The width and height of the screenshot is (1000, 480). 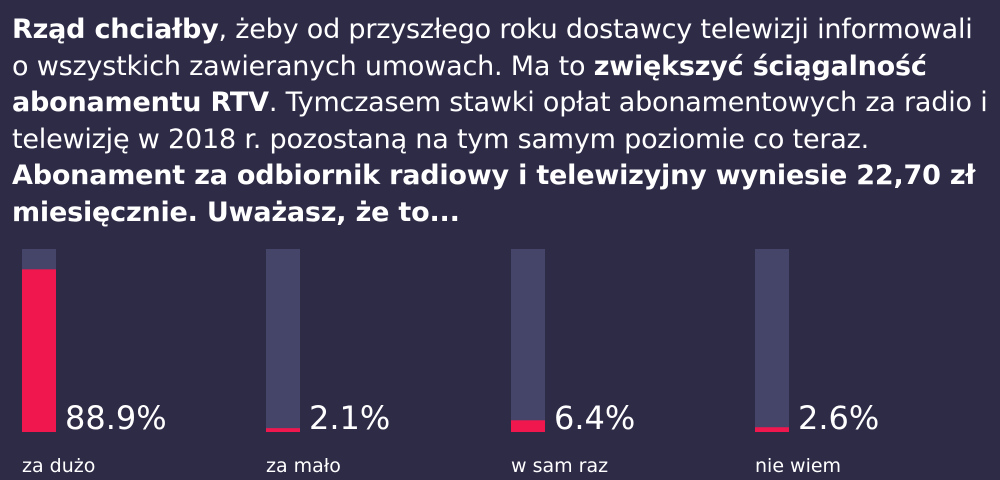 I want to click on question-segment: Rząd chciałby, so click(x=115, y=29).